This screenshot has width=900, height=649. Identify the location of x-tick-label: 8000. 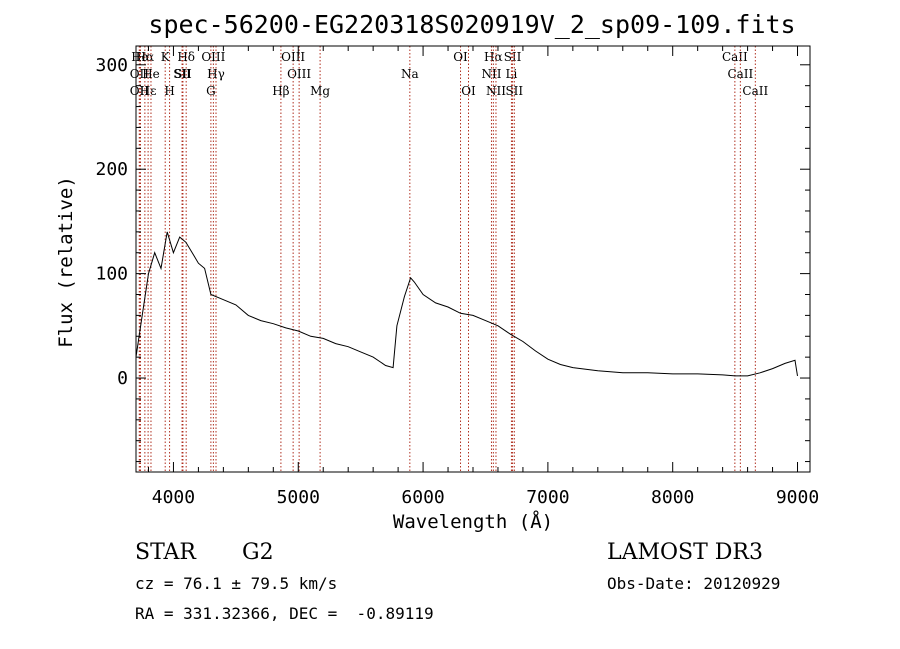
(672, 497).